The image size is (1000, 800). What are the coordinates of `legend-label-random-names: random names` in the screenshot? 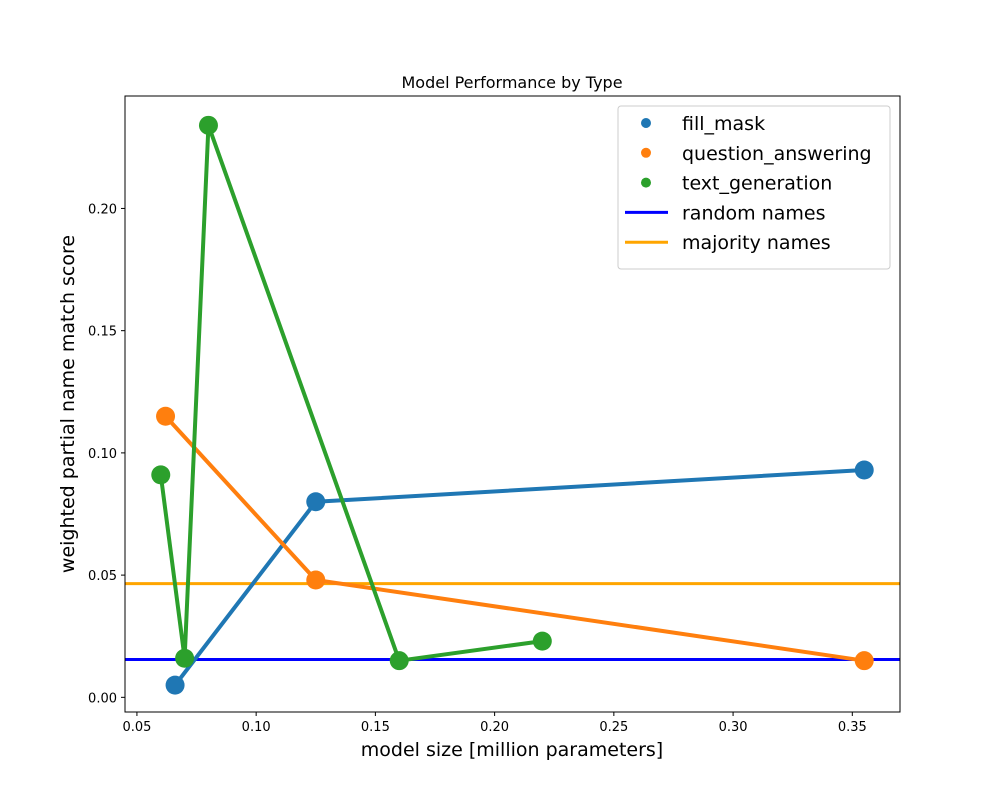 It's located at (754, 213).